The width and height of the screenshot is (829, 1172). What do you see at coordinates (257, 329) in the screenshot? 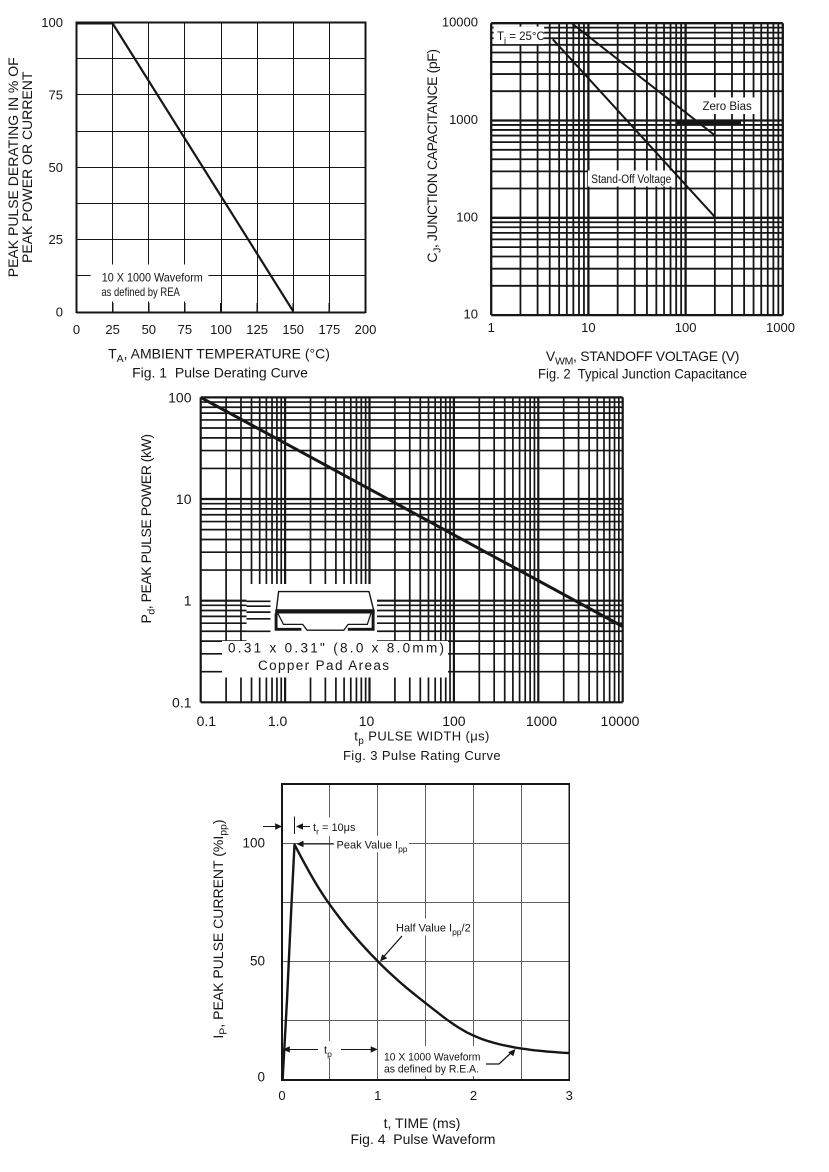
I see `svg-text: 125` at bounding box center [257, 329].